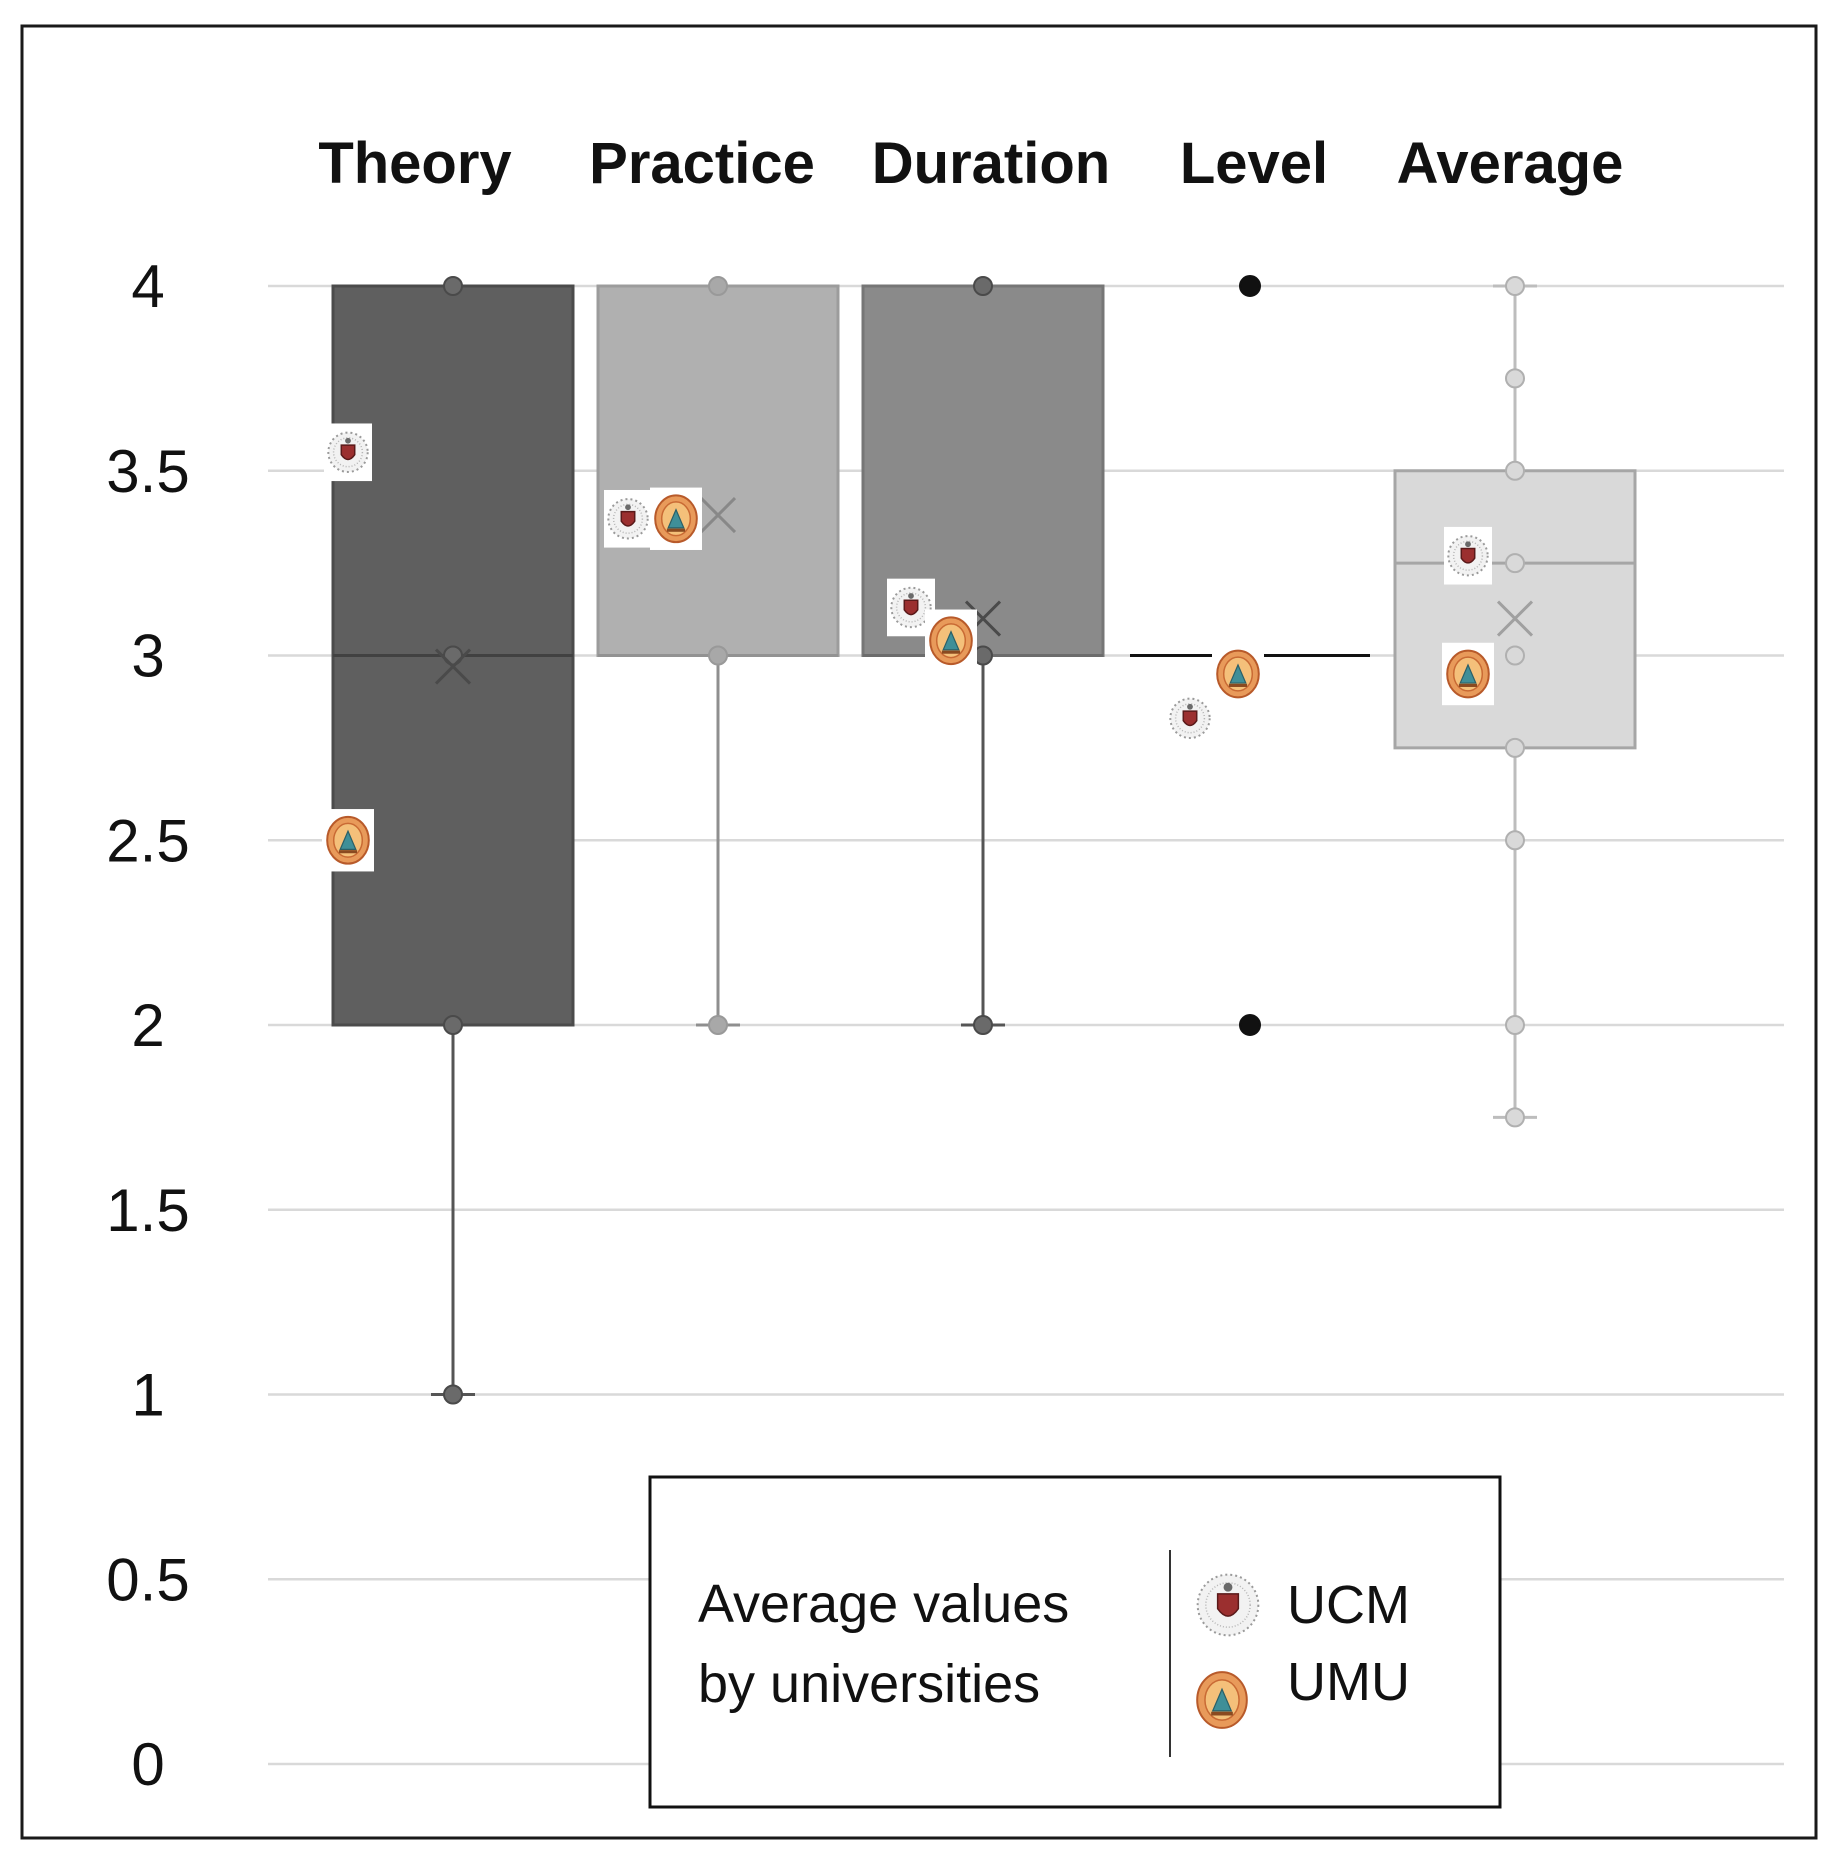 This screenshot has height=1856, width=1838. I want to click on legend-title-line-2: by universities, so click(869, 1684).